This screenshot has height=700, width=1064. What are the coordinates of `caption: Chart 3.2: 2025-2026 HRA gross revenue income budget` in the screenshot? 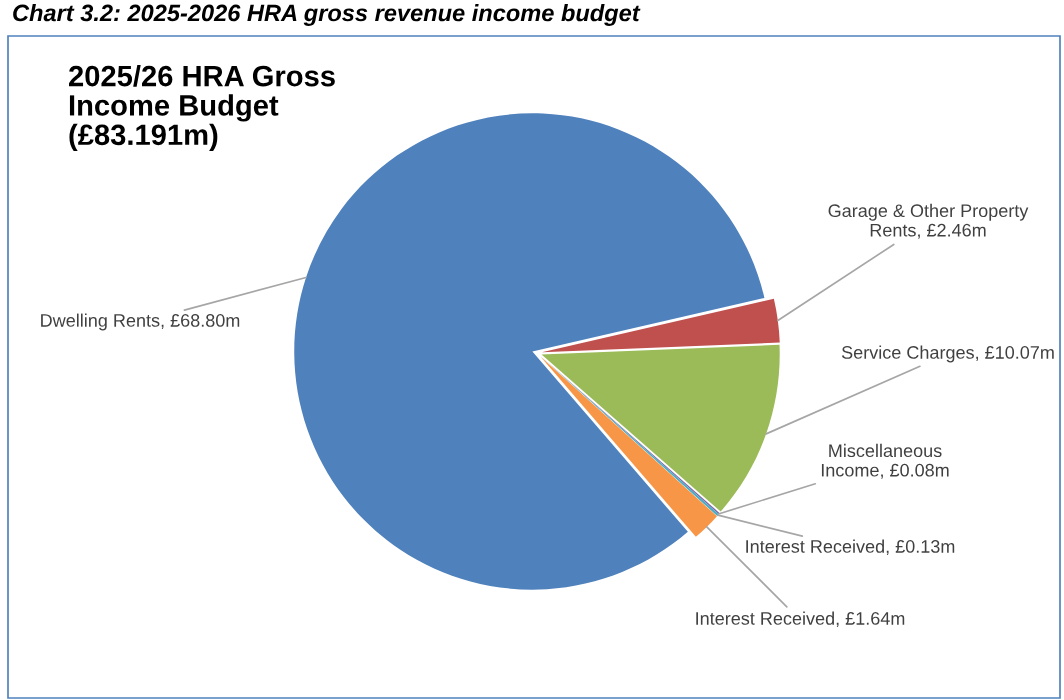 It's located at (327, 15).